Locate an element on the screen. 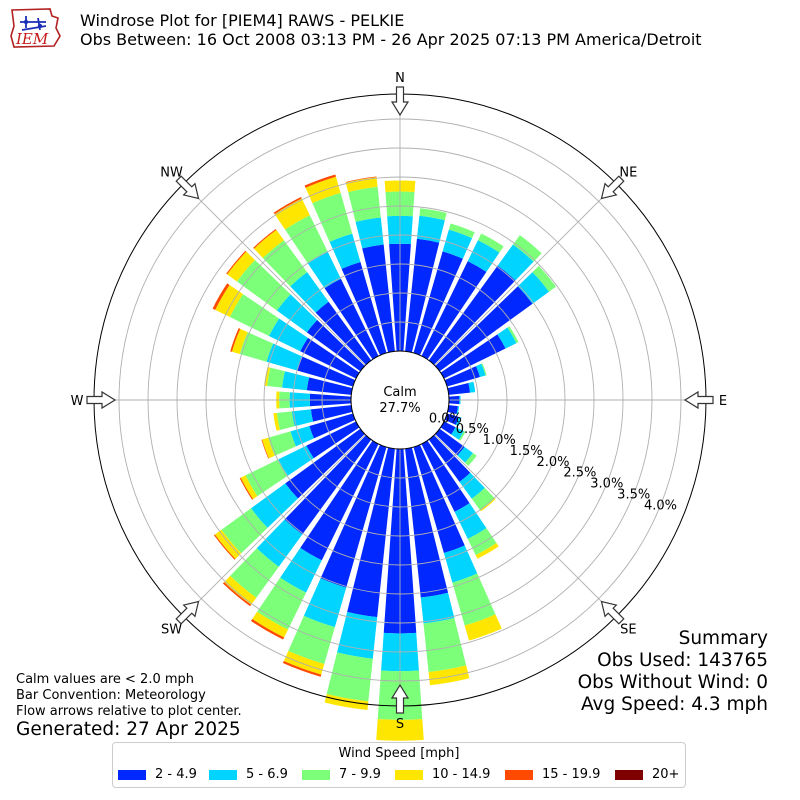 Image resolution: width=800 pixels, height=800 pixels. legend-label: 5 - 6.9 is located at coordinates (267, 774).